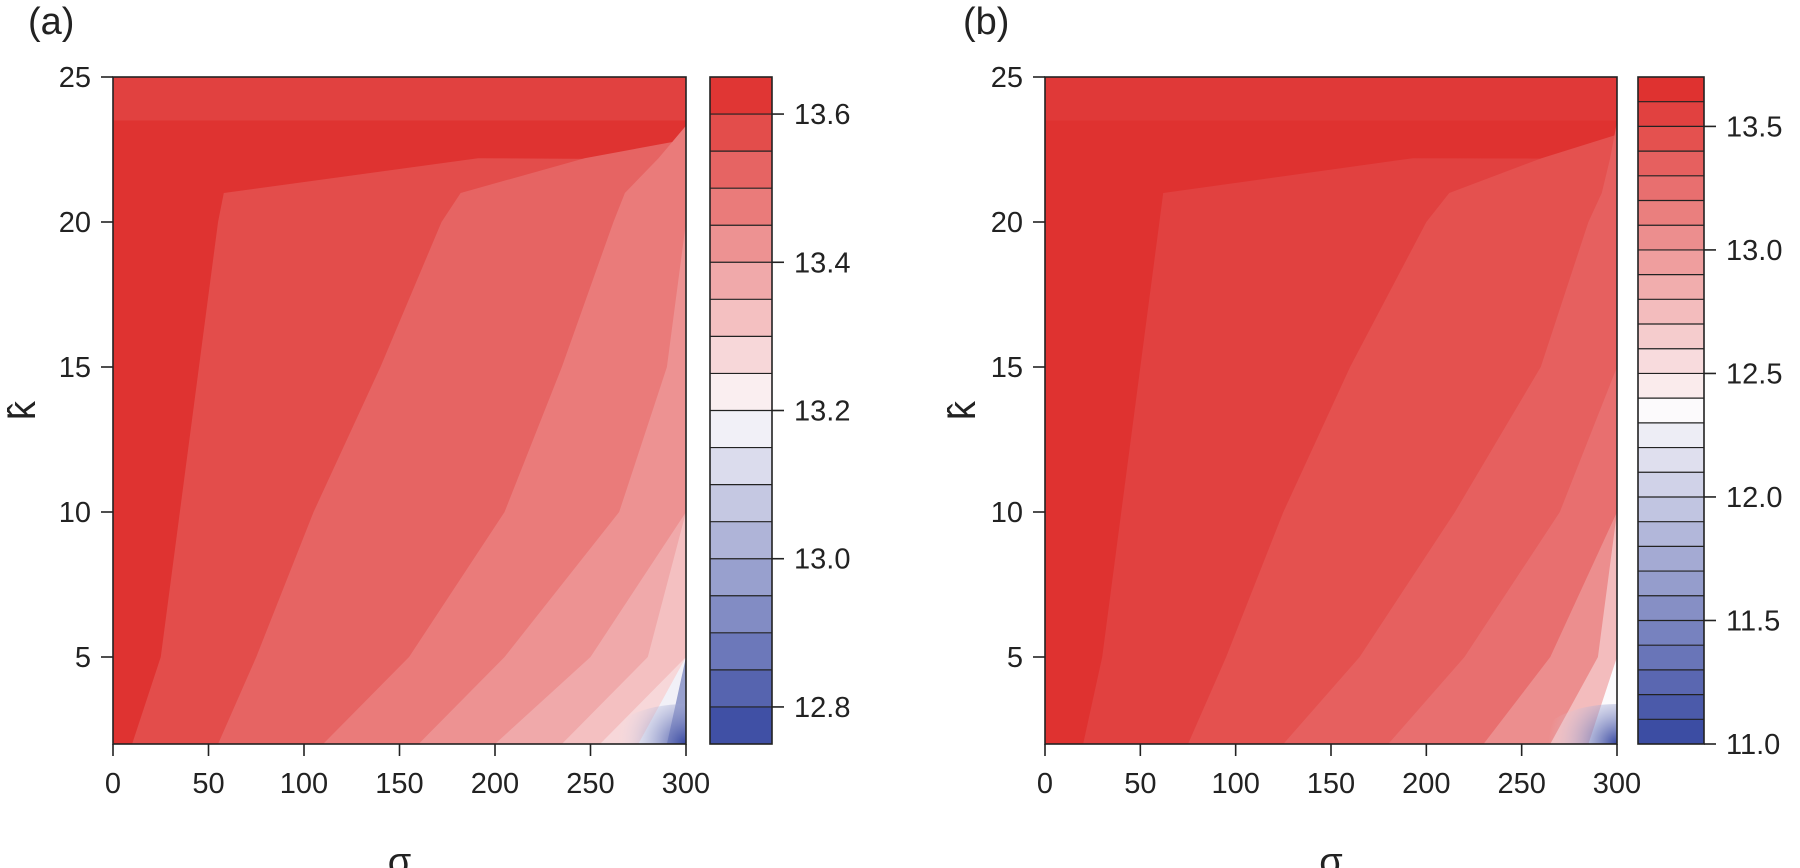 Image resolution: width=1800 pixels, height=868 pixels. I want to click on colorbar-a: 12.8 13.0 13.2 13.4 13.6, so click(779, 410).